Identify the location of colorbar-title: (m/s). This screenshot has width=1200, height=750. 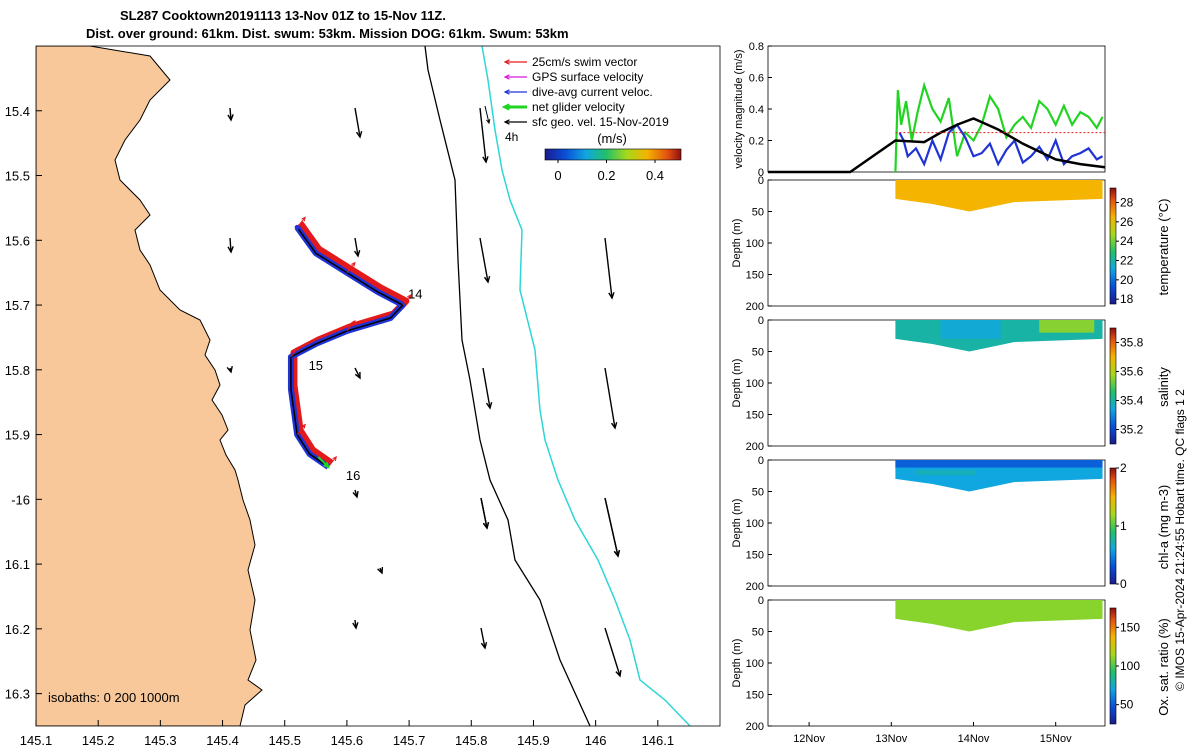
(612, 138).